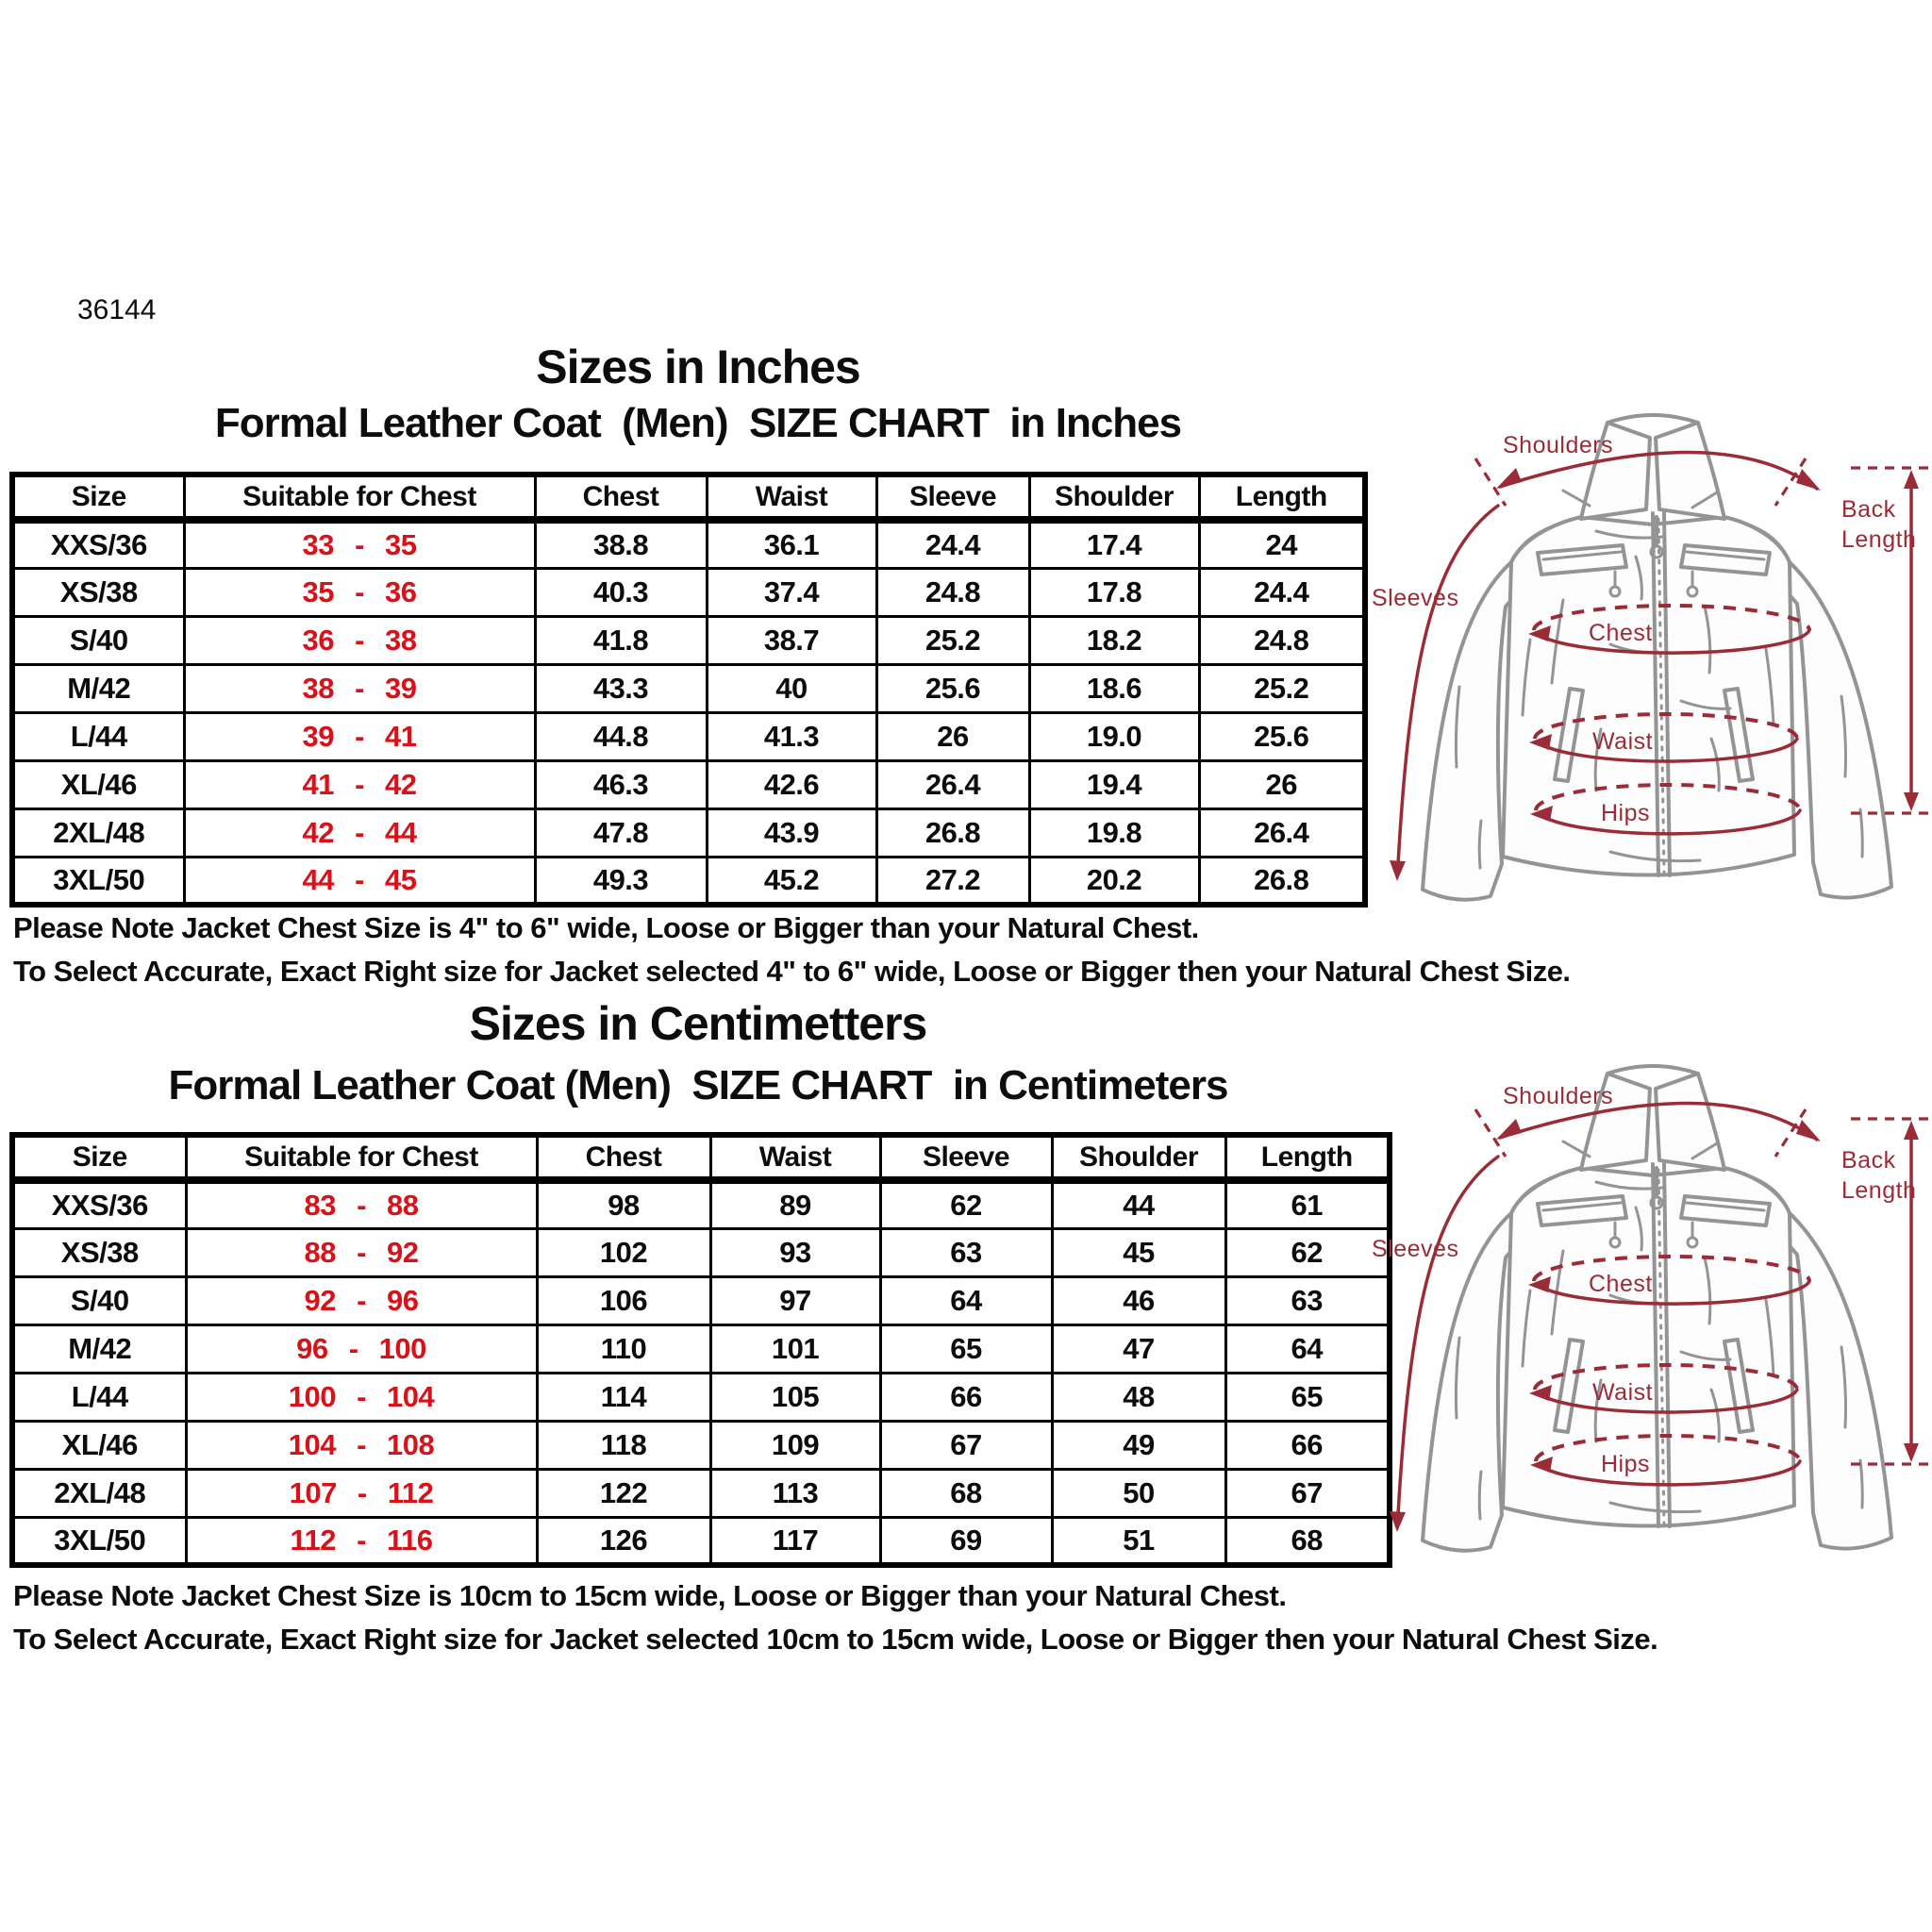  Describe the element at coordinates (361, 1445) in the screenshot. I see `chest-range-cell: 104 - 108` at that location.